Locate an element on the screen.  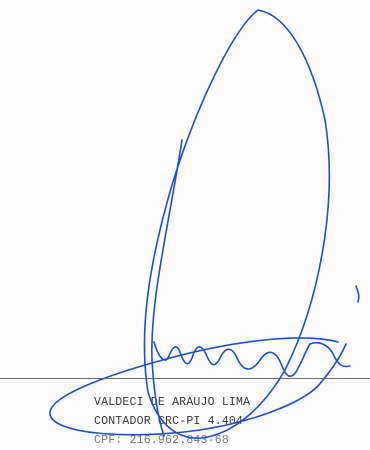
signature-descender-stroke is located at coordinates (167, 288).